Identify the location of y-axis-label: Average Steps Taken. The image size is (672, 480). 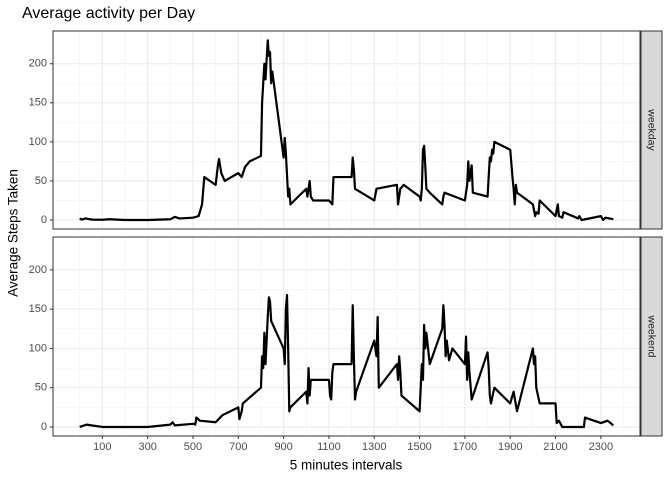
(13, 233).